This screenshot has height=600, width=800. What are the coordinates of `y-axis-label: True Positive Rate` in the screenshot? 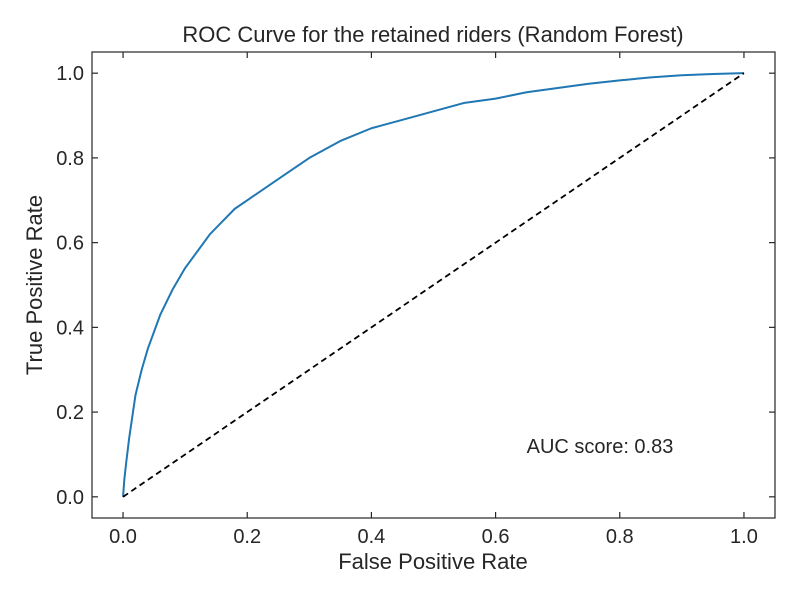 It's located at (34, 285).